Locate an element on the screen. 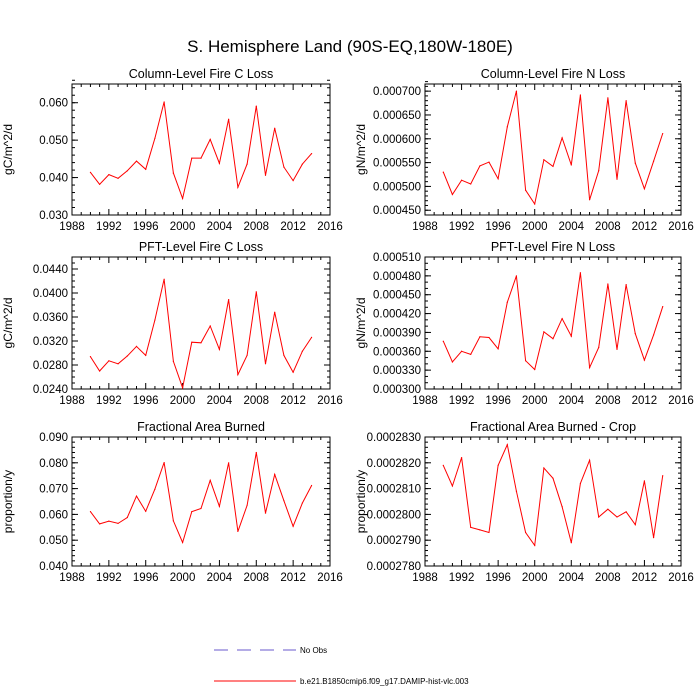 This screenshot has height=700, width=700. x-tick-label: 2004 is located at coordinates (571, 578).